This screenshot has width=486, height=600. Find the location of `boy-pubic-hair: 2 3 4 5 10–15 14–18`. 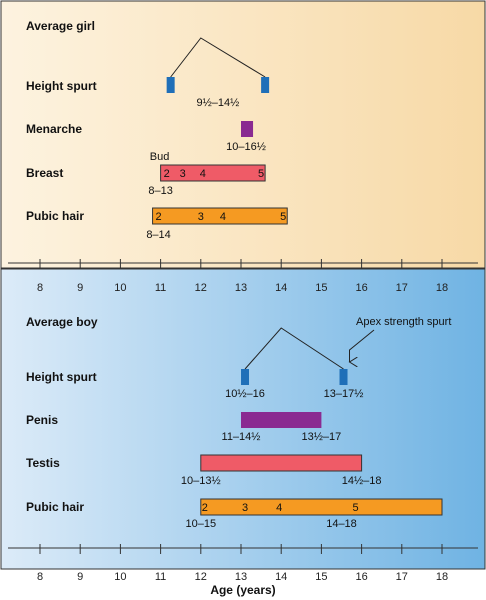

boy-pubic-hair: 2 3 4 5 10–15 14–18 is located at coordinates (314, 514).